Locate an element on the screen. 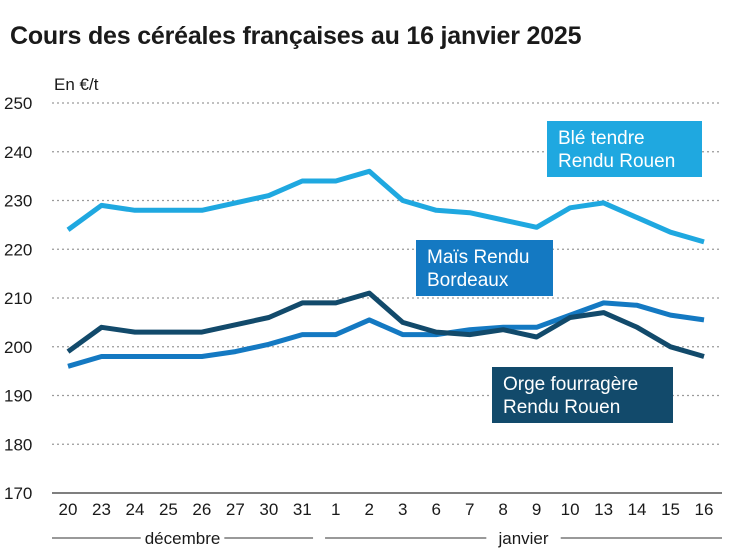  y-tick-label: 210 is located at coordinates (18, 298).